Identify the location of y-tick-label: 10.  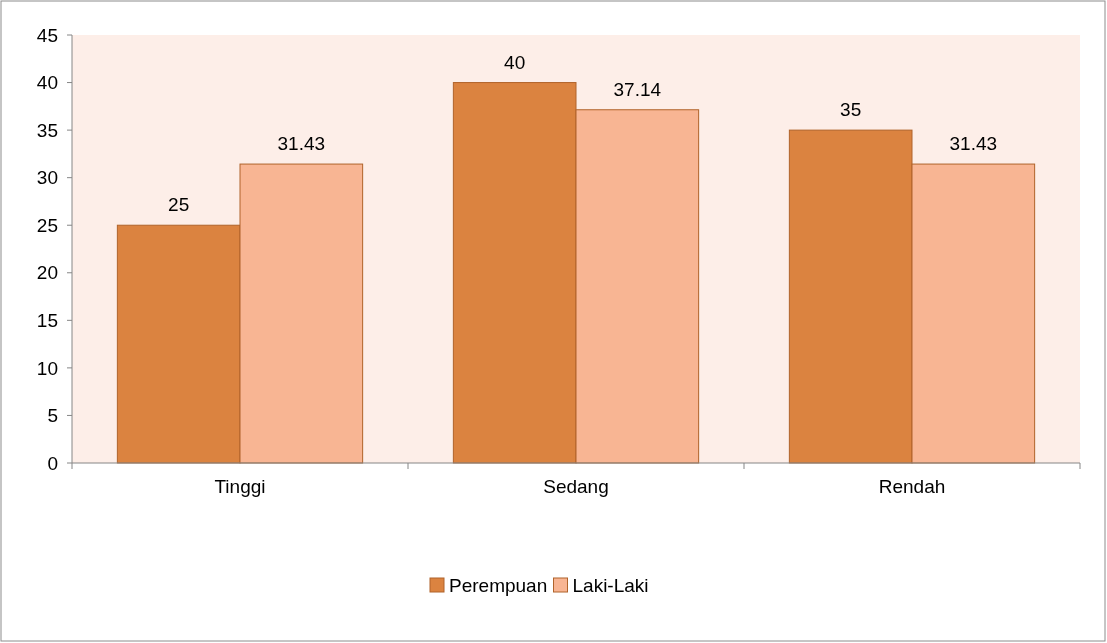
(47, 368).